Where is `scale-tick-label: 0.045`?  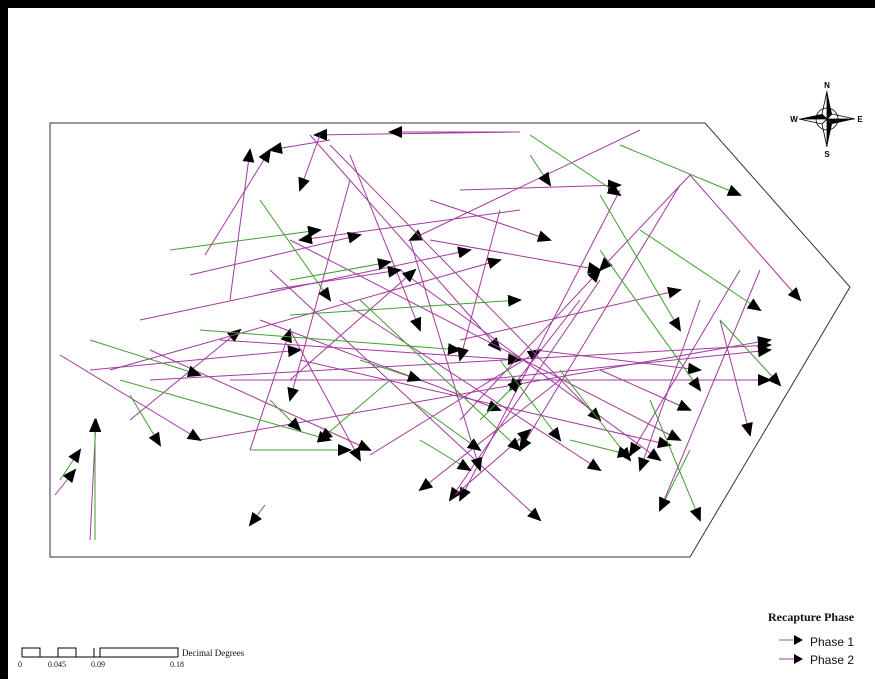 scale-tick-label: 0.045 is located at coordinates (57, 664).